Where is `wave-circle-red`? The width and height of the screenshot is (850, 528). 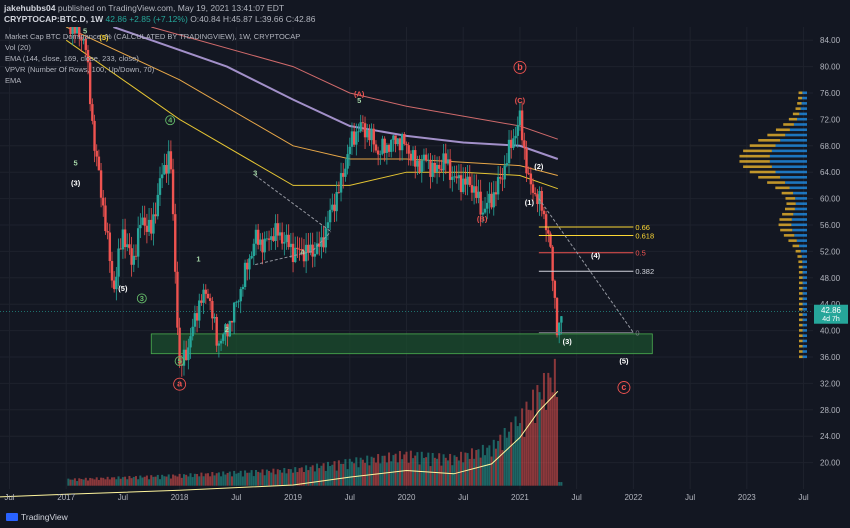 wave-circle-red is located at coordinates (624, 387).